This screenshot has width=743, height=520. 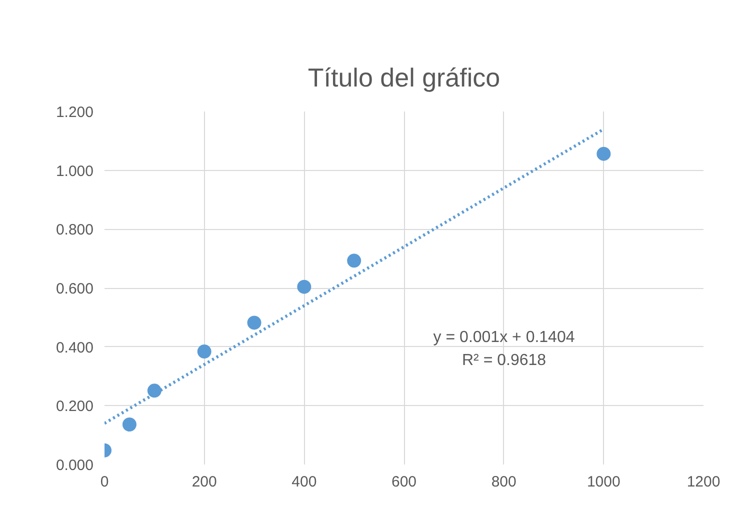 I want to click on x-tick-label: 600, so click(x=404, y=482).